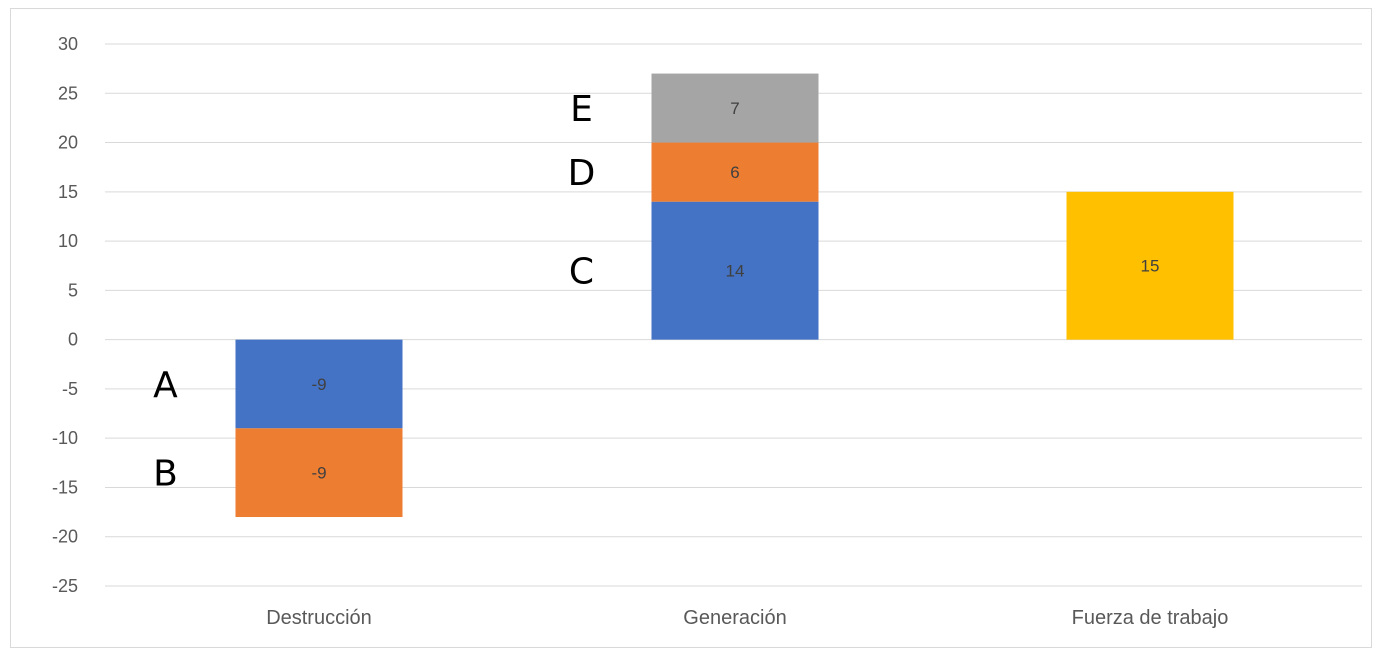 This screenshot has height=650, width=1380. I want to click on x-category-label: Fuerza de trabajo, so click(1150, 618).